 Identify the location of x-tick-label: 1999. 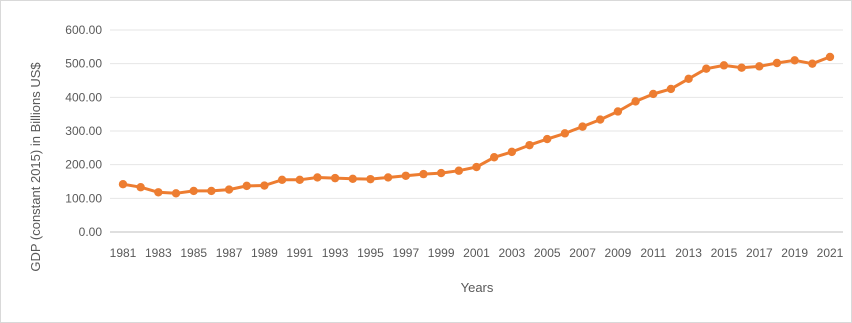
(441, 253).